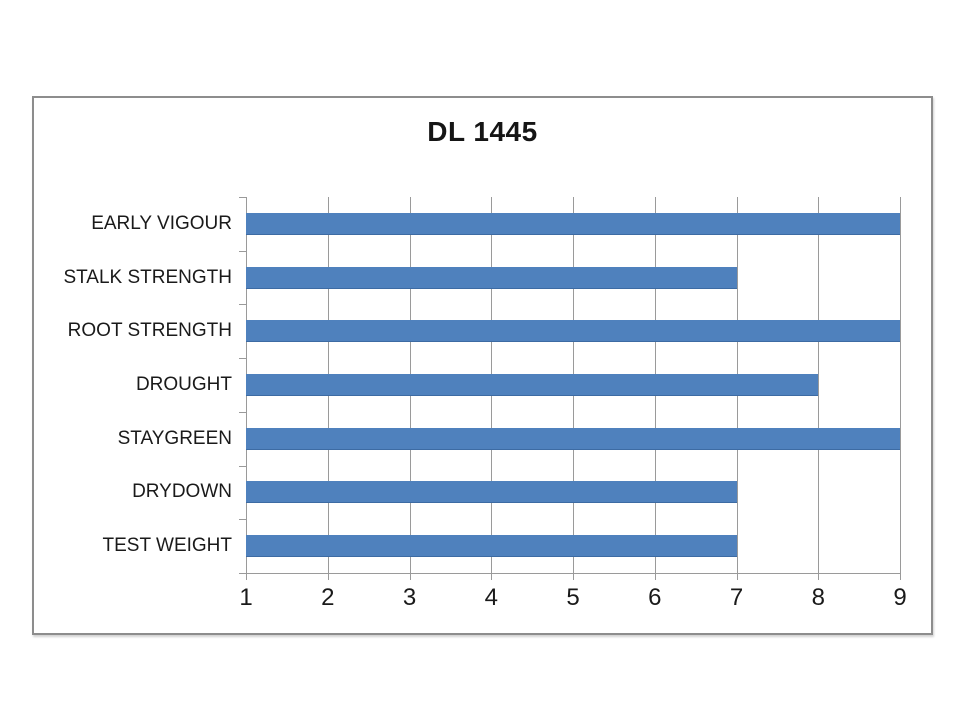 This screenshot has width=960, height=720. What do you see at coordinates (167, 546) in the screenshot?
I see `category-label: TEST WEIGHT` at bounding box center [167, 546].